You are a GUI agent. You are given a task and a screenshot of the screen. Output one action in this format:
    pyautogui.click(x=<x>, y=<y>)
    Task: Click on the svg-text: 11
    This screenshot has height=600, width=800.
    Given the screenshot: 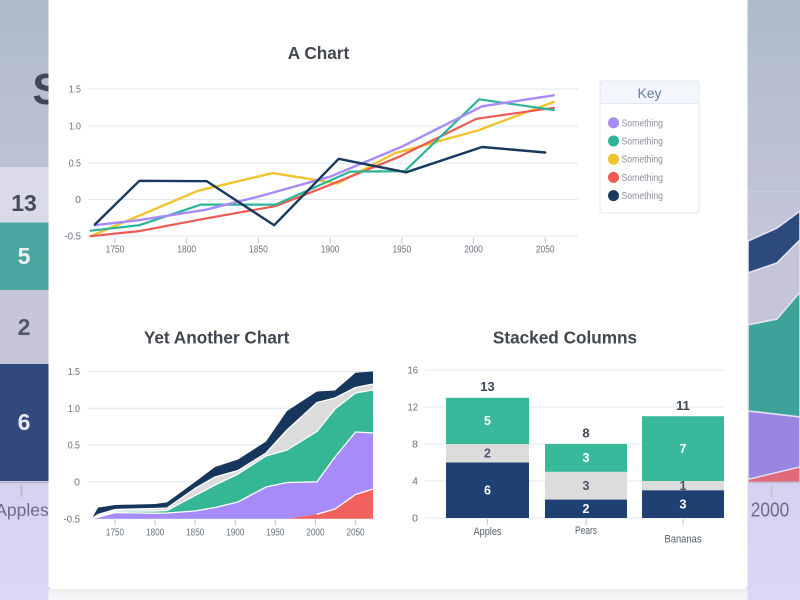 What is the action you would take?
    pyautogui.click(x=683, y=405)
    